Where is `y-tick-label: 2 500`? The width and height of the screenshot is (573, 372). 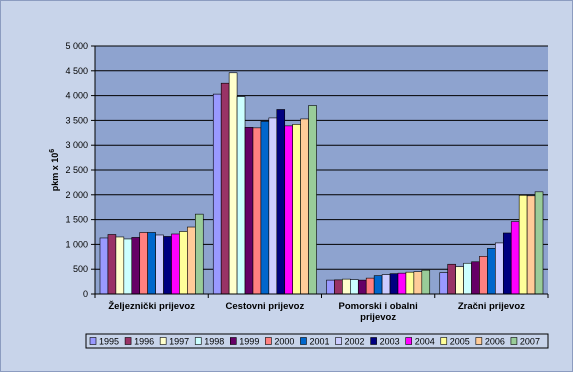 y-tick-label: 2 500 is located at coordinates (76, 170).